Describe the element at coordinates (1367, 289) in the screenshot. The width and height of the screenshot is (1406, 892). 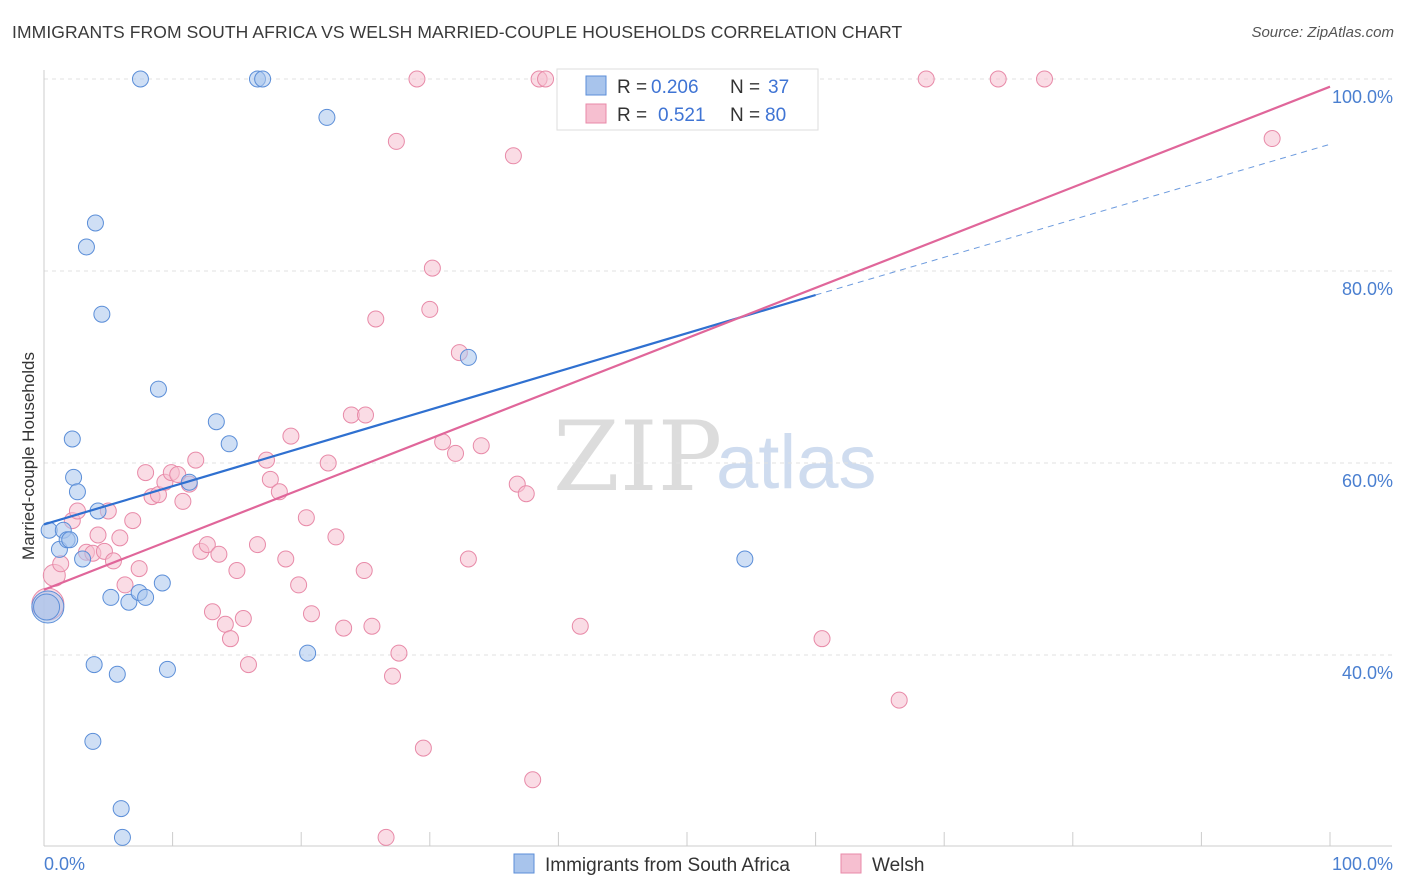
I see `y-tick-label-80: 80.0%` at that location.